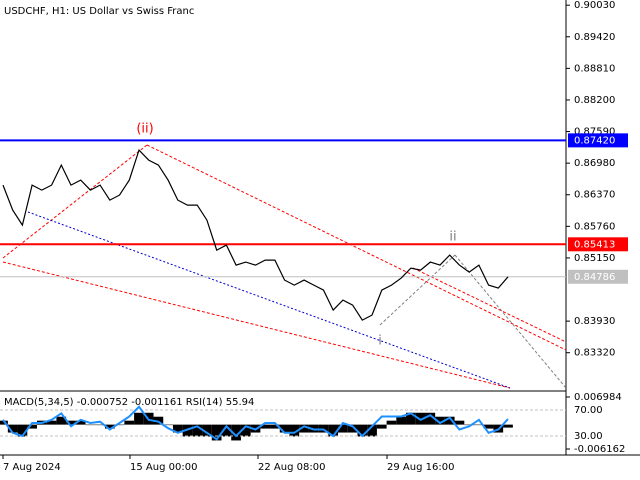  I want to click on y-tick-label: 0.006984, so click(598, 397).